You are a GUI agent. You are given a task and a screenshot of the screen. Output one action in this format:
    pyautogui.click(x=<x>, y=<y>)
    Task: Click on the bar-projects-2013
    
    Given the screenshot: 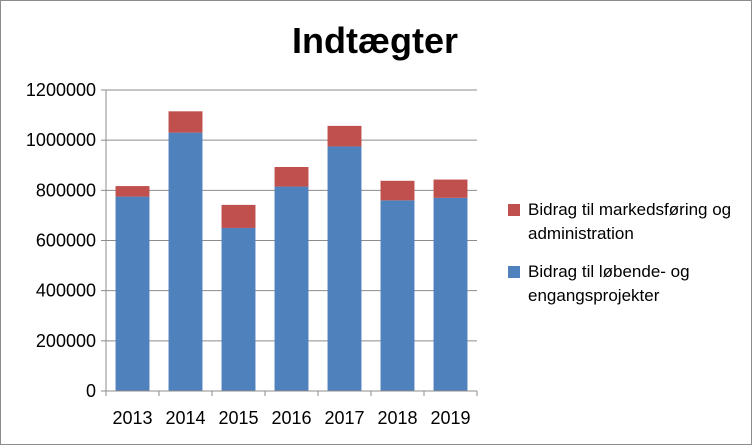 What is the action you would take?
    pyautogui.click(x=132, y=293)
    